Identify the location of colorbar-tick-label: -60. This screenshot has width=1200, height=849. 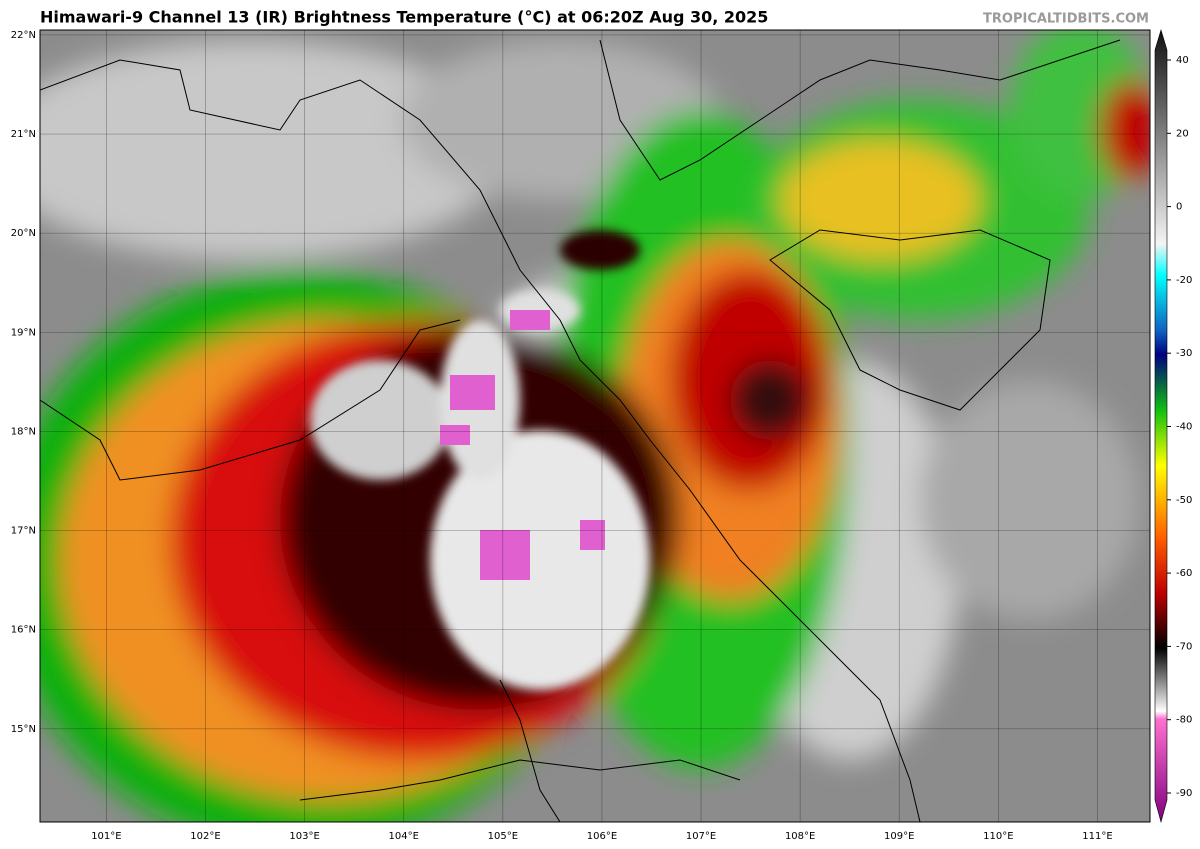
(1184, 573).